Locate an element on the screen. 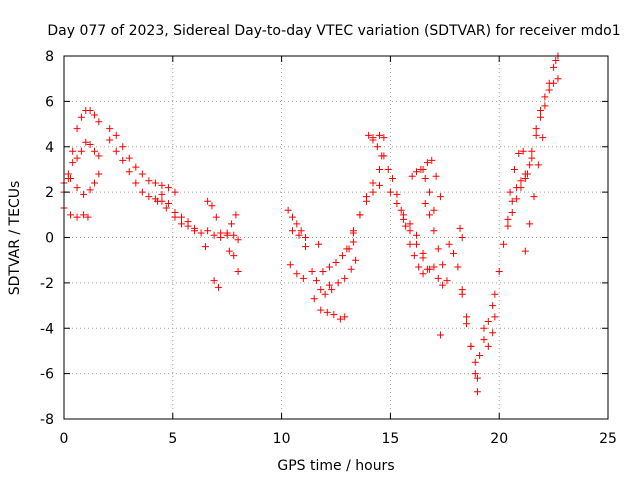 The width and height of the screenshot is (640, 480). series-sat-a is located at coordinates (81, 159).